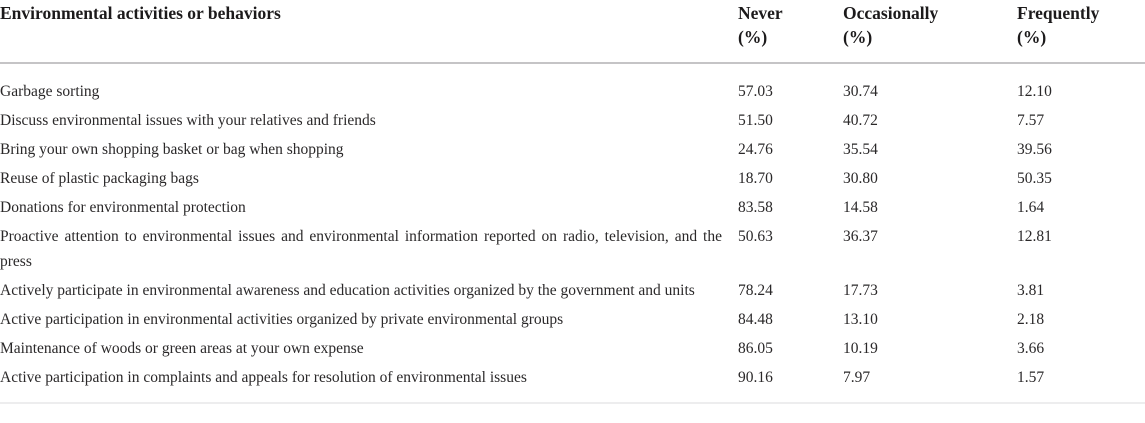  Describe the element at coordinates (1031, 207) in the screenshot. I see `frequently-value: 1.64` at that location.